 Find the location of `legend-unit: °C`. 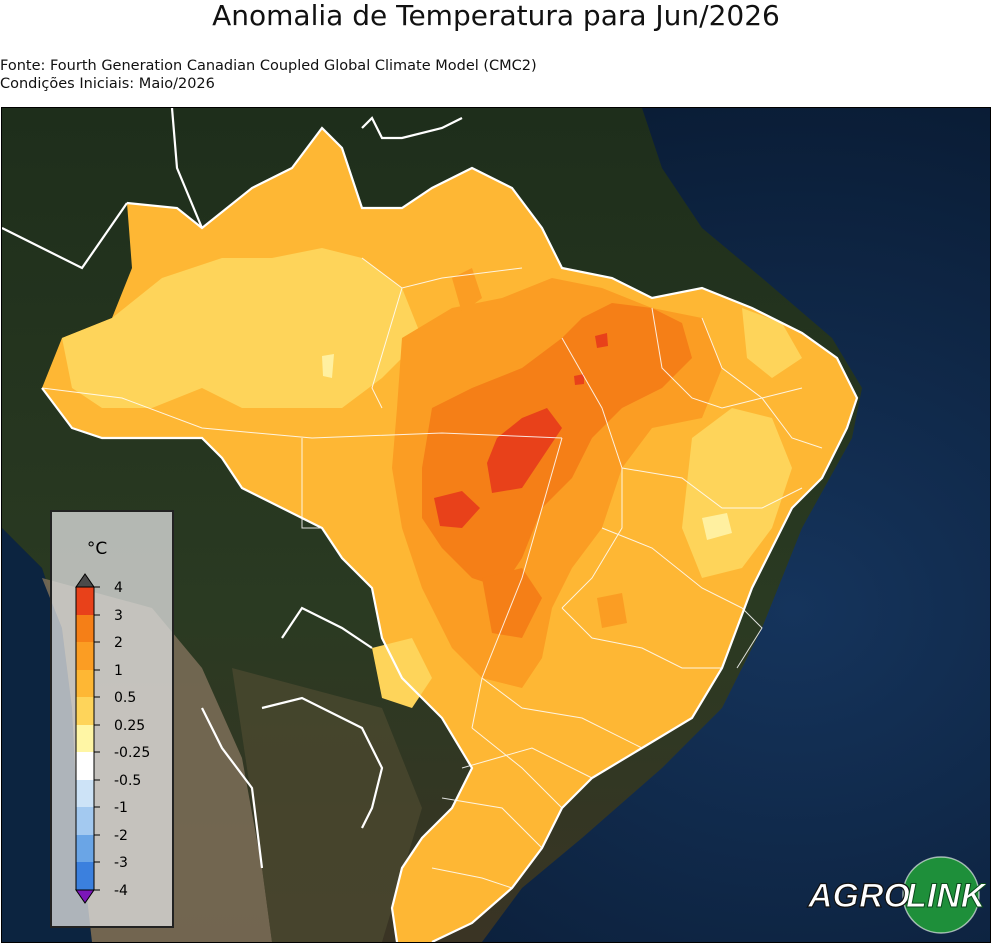

legend-unit: °C is located at coordinates (97, 549).